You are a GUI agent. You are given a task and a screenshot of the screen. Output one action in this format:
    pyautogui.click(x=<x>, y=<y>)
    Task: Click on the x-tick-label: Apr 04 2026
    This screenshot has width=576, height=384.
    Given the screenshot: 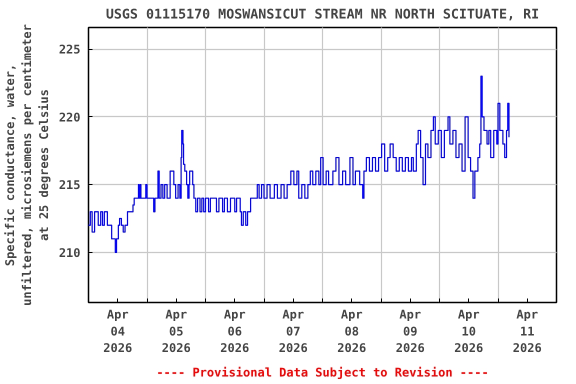 What is the action you would take?
    pyautogui.click(x=117, y=332)
    